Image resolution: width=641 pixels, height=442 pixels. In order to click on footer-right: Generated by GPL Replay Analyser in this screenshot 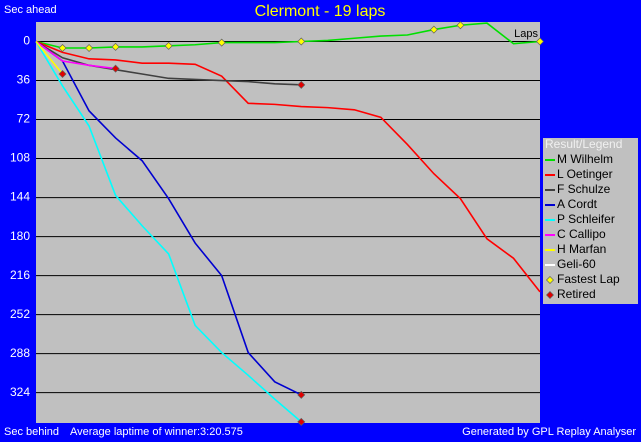, I will do `click(549, 432)`.